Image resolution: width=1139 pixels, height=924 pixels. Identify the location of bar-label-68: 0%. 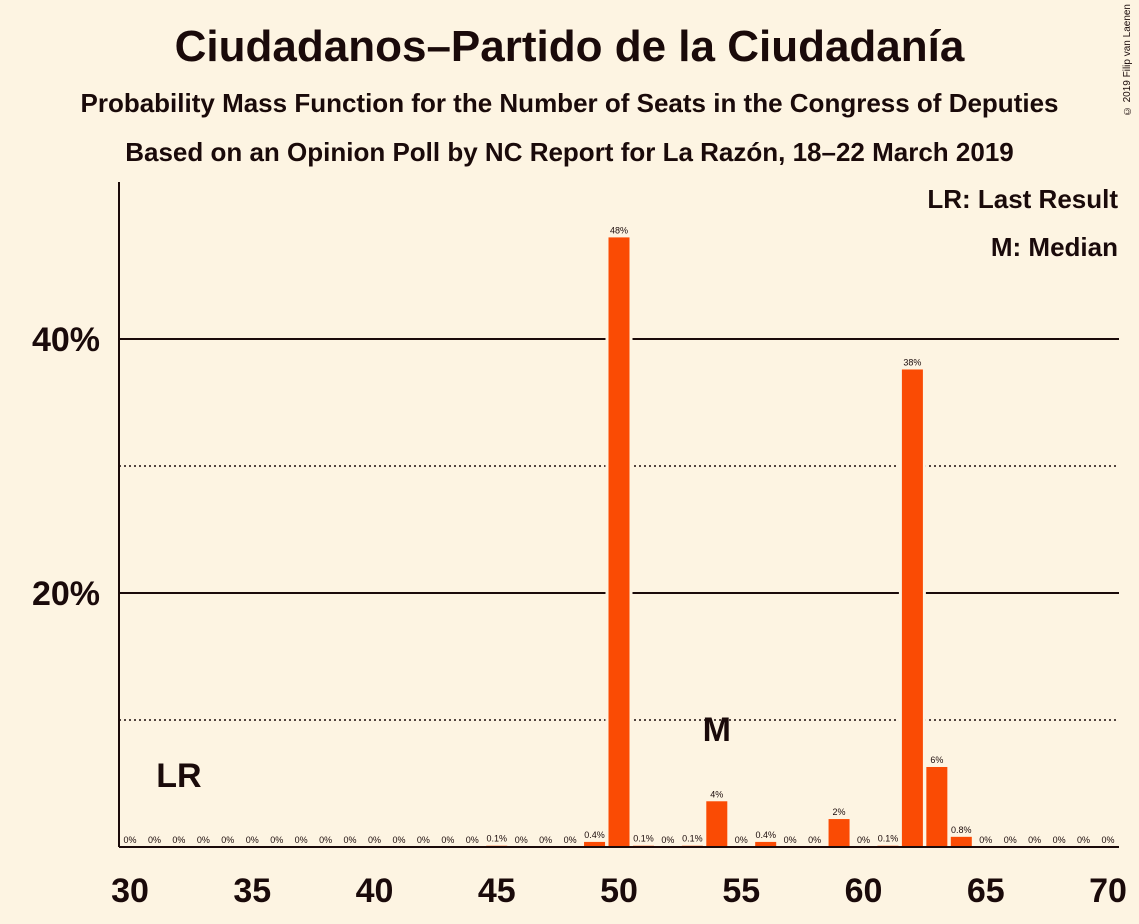
(1059, 840).